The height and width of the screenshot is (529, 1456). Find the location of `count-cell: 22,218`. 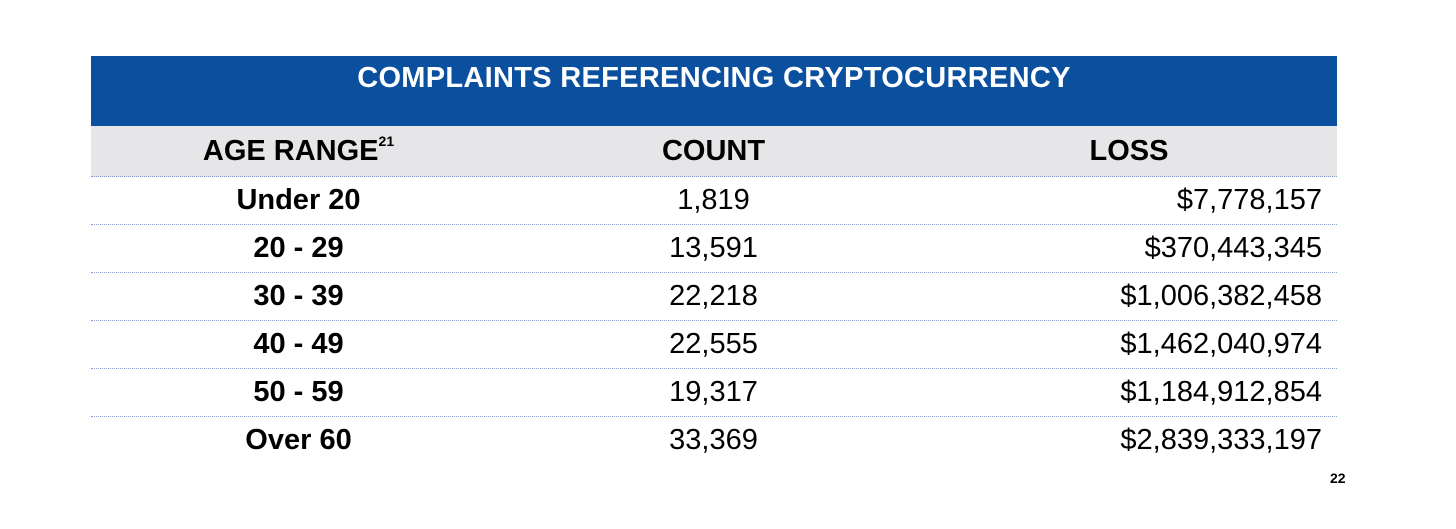

count-cell: 22,218 is located at coordinates (713, 296).